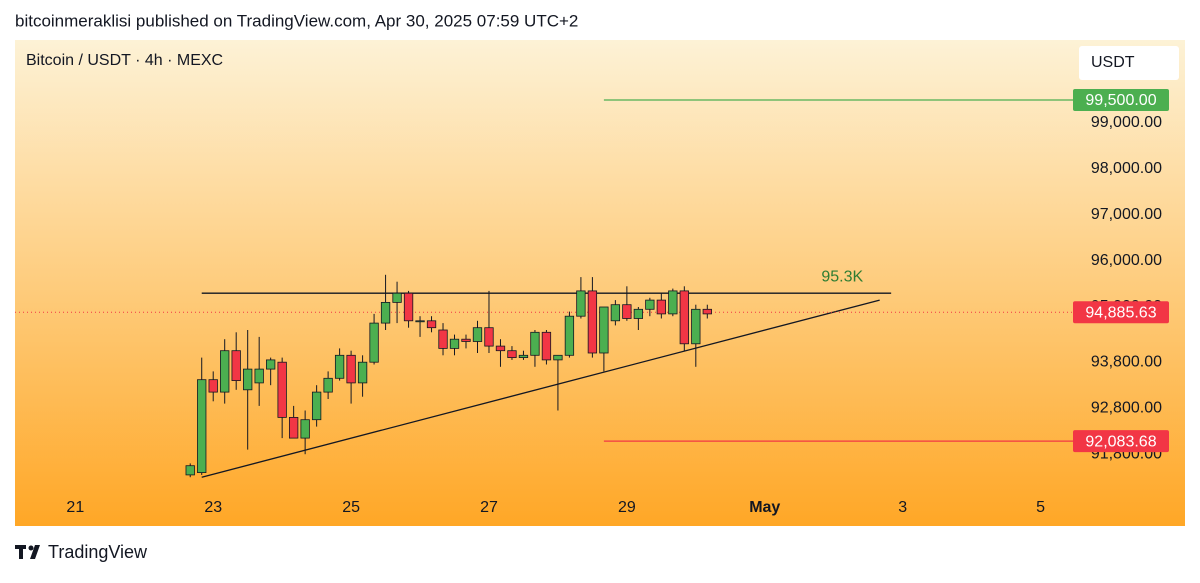  I want to click on currency-label: USDT, so click(1113, 62).